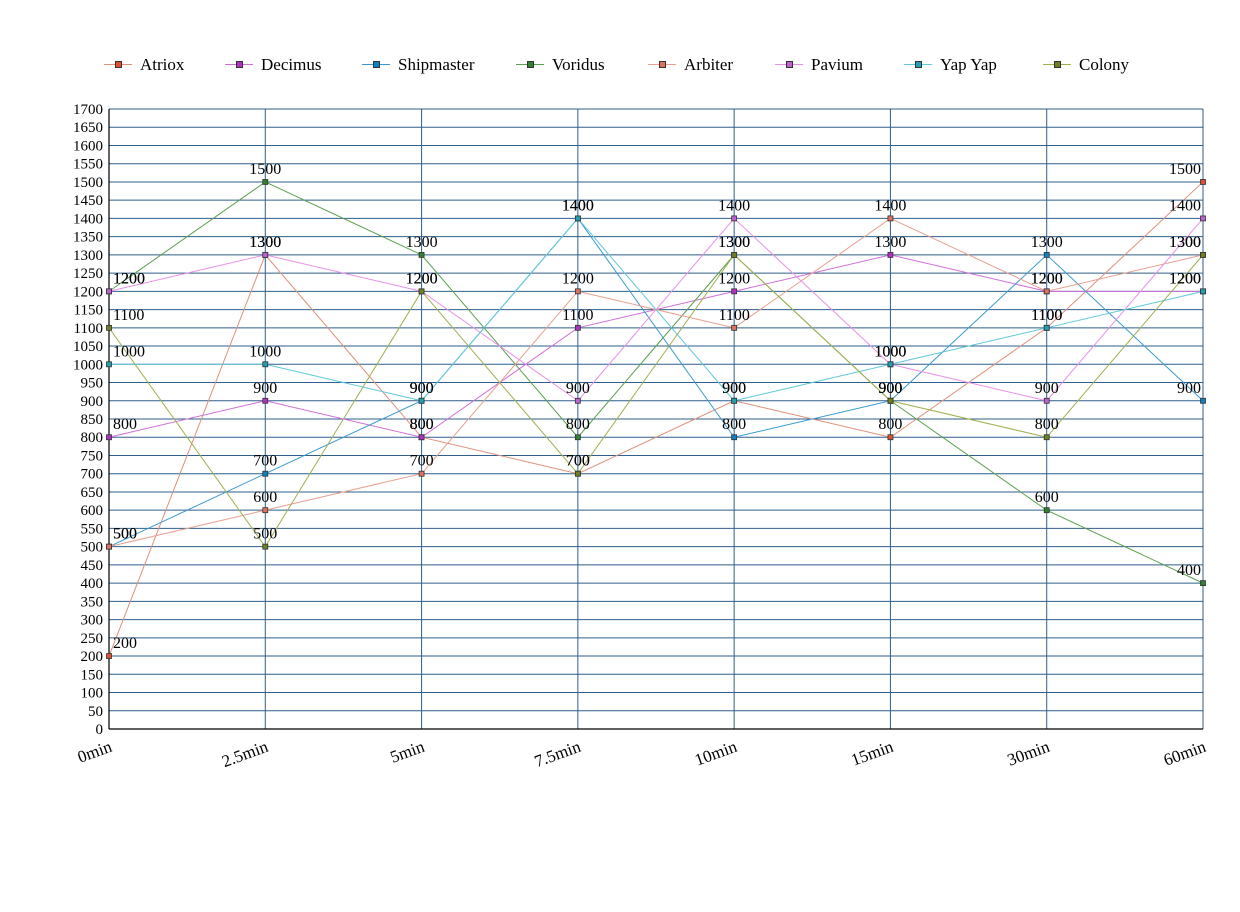 The image size is (1240, 912). Describe the element at coordinates (92, 456) in the screenshot. I see `y-tick-label: 750` at that location.